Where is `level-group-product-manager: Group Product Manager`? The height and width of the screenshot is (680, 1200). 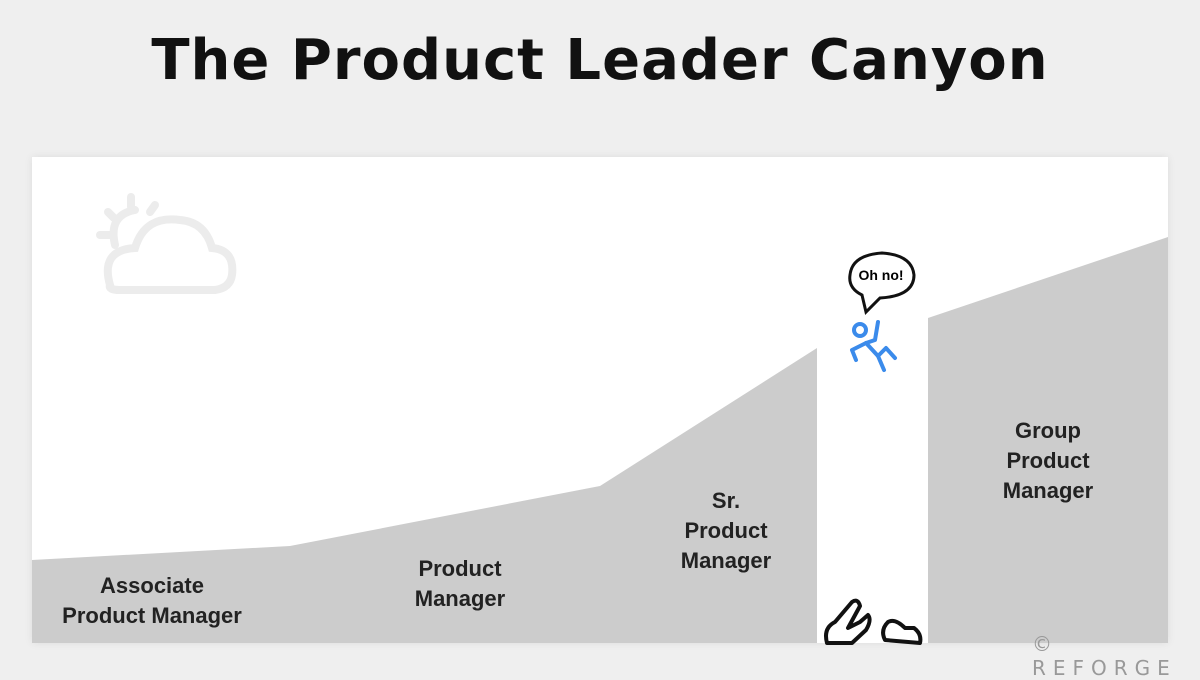
level-group-product-manager: Group Product Manager is located at coordinates (1048, 461).